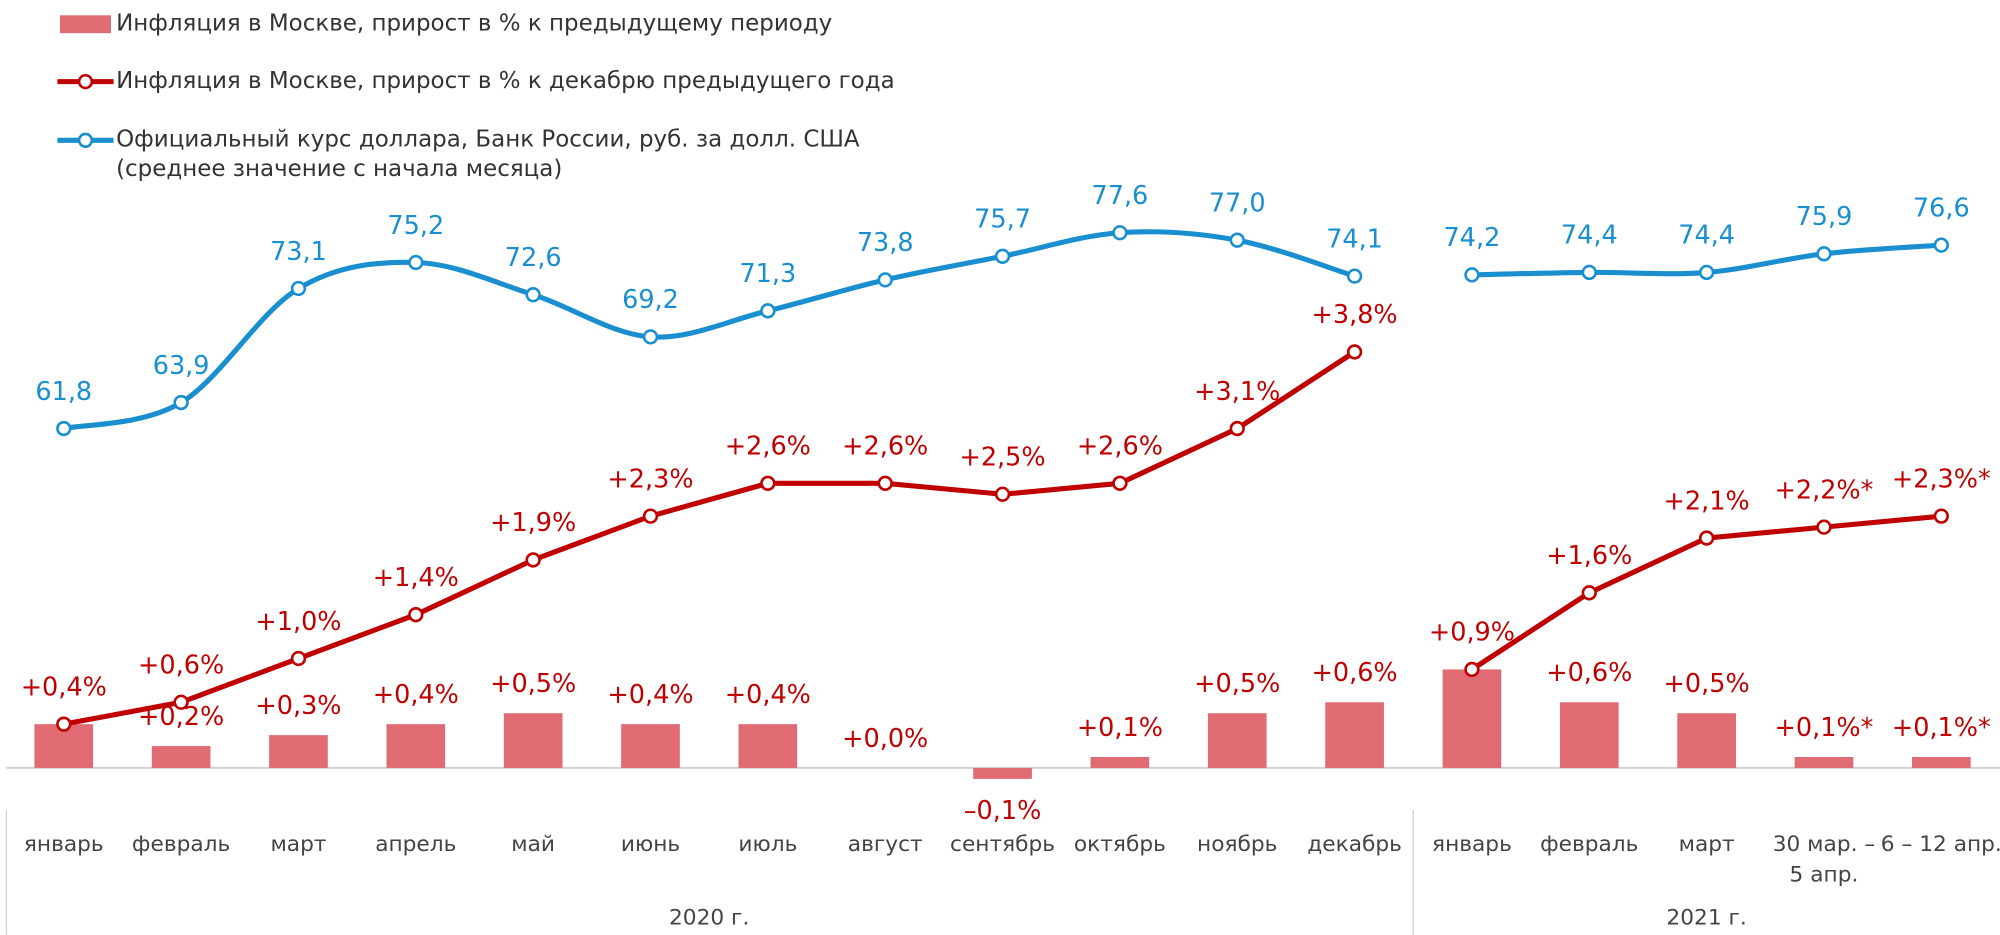 This screenshot has width=2000, height=935. I want to click on x-tick-label: январь, so click(1472, 844).